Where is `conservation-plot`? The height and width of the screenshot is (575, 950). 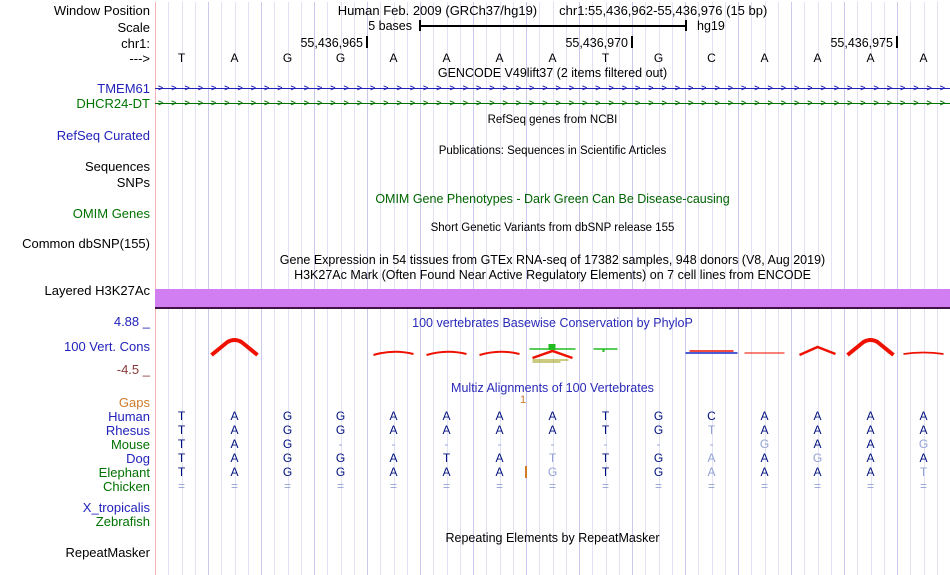 conservation-plot is located at coordinates (577, 350).